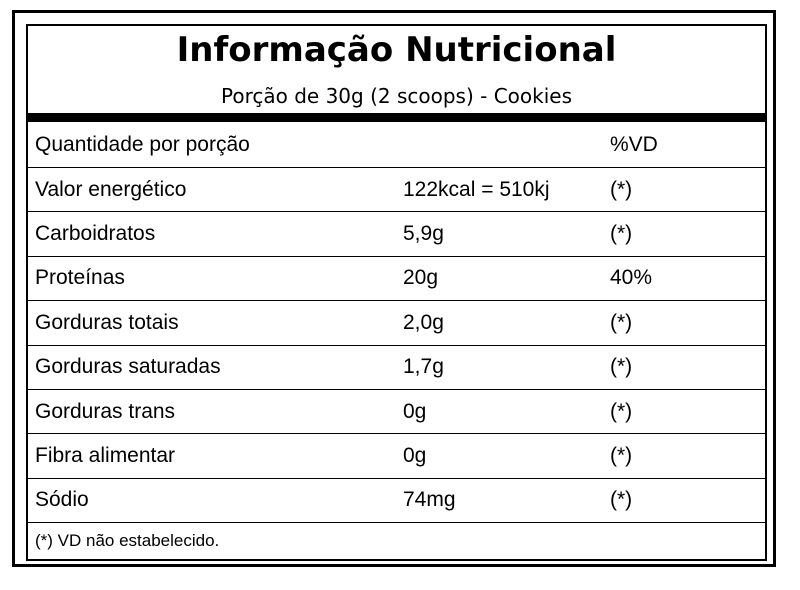 This screenshot has width=800, height=590. What do you see at coordinates (128, 367) in the screenshot?
I see `cell: Gorduras saturadas` at bounding box center [128, 367].